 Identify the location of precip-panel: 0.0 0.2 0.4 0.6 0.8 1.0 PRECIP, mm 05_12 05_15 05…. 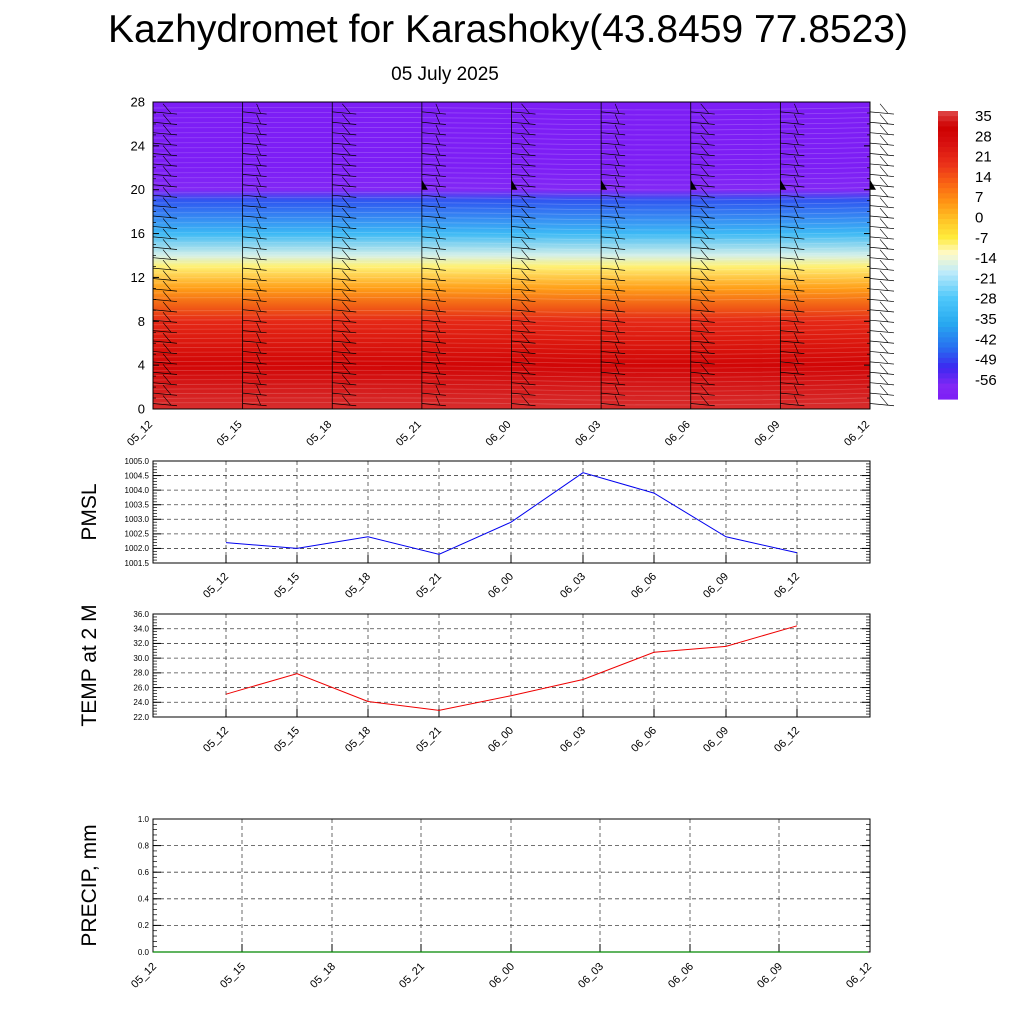
(476, 903).